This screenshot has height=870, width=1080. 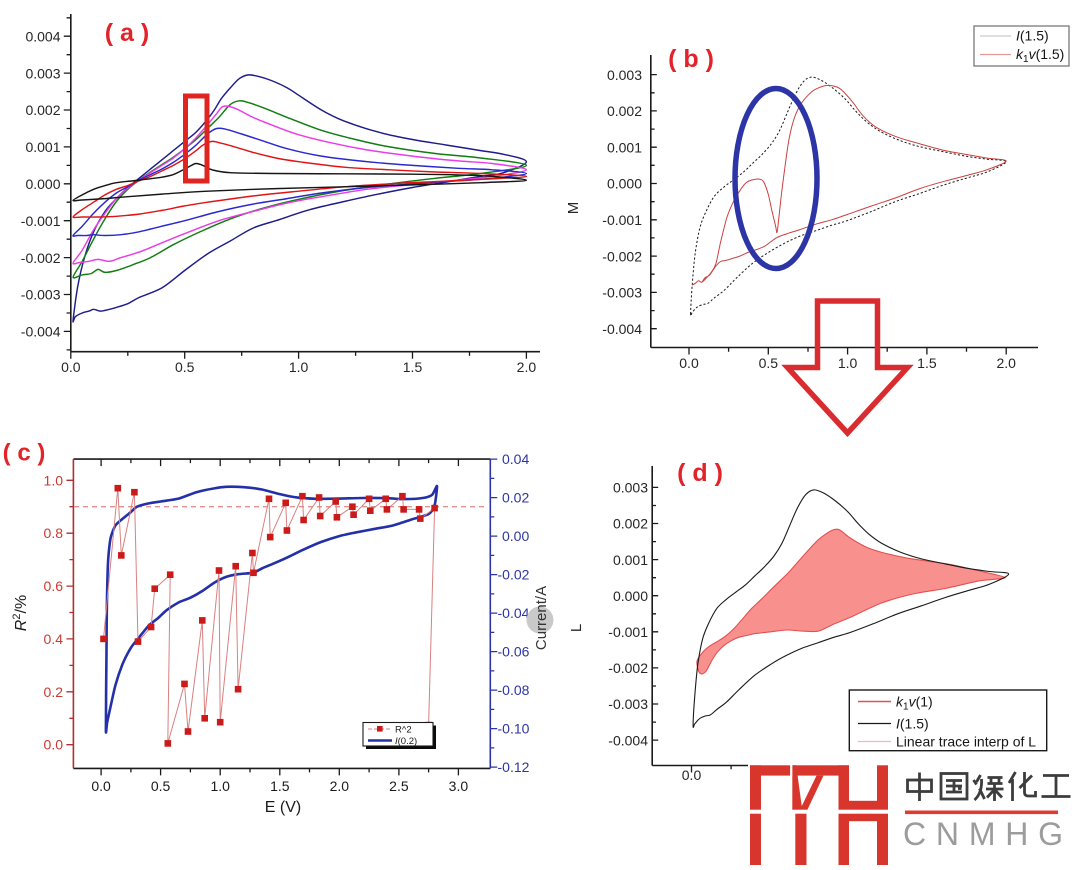 What do you see at coordinates (514, 575) in the screenshot?
I see `svg-text: -0.02` at bounding box center [514, 575].